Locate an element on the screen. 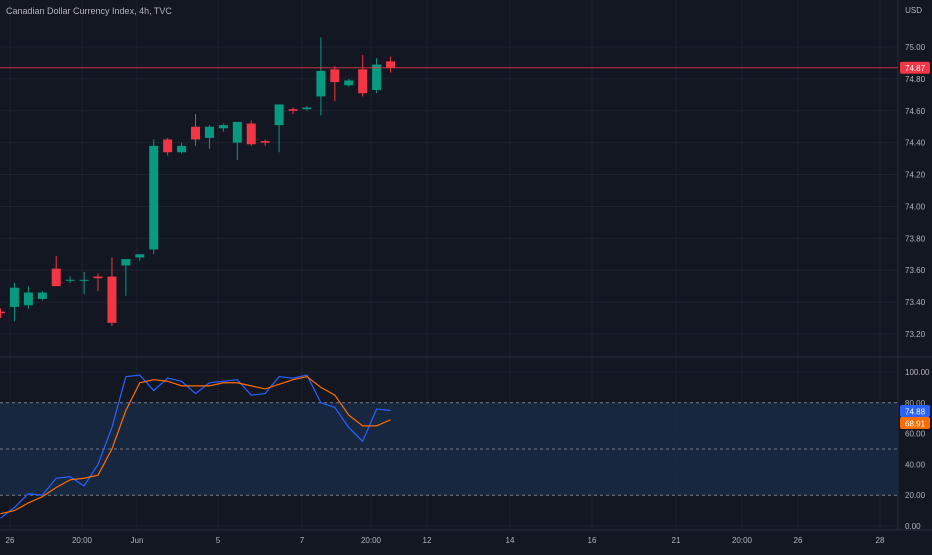  price-tick-label: 73.20 is located at coordinates (915, 334).